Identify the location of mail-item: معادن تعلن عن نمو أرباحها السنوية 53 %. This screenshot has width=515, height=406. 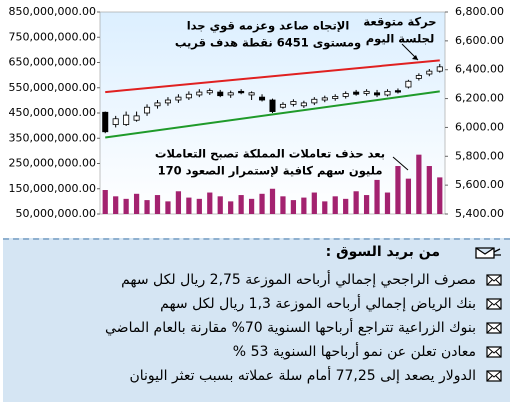
(257, 352).